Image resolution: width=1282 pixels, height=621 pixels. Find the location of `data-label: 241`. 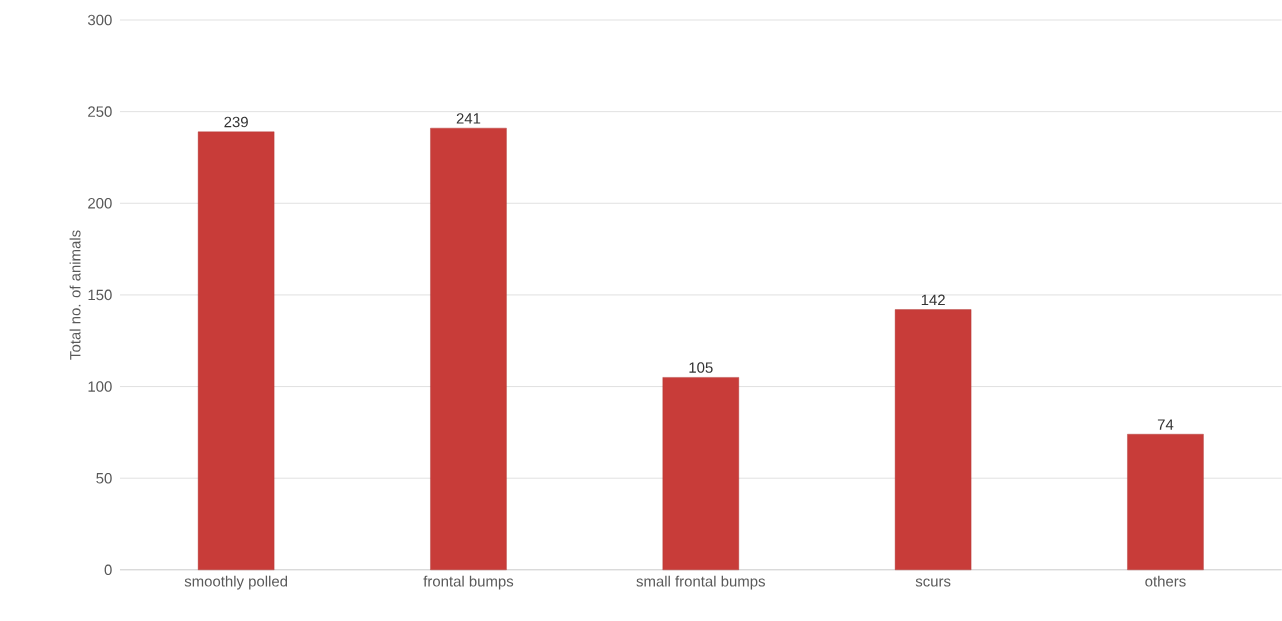

data-label: 241 is located at coordinates (468, 118).